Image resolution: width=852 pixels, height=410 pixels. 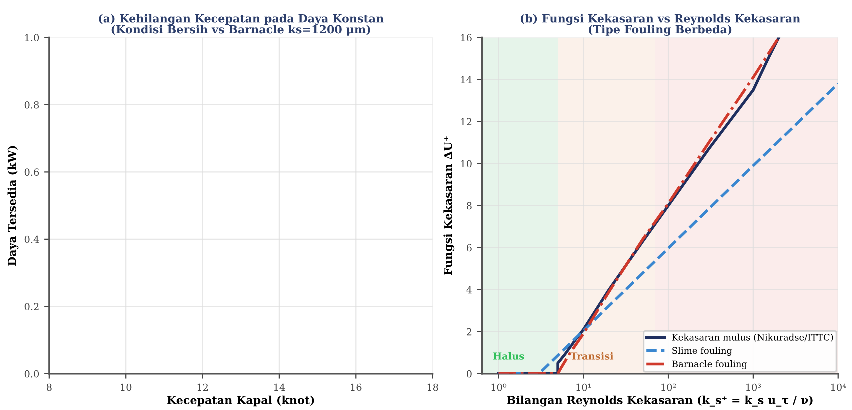 I want to click on x-tick-label: 10¹, so click(x=583, y=388).